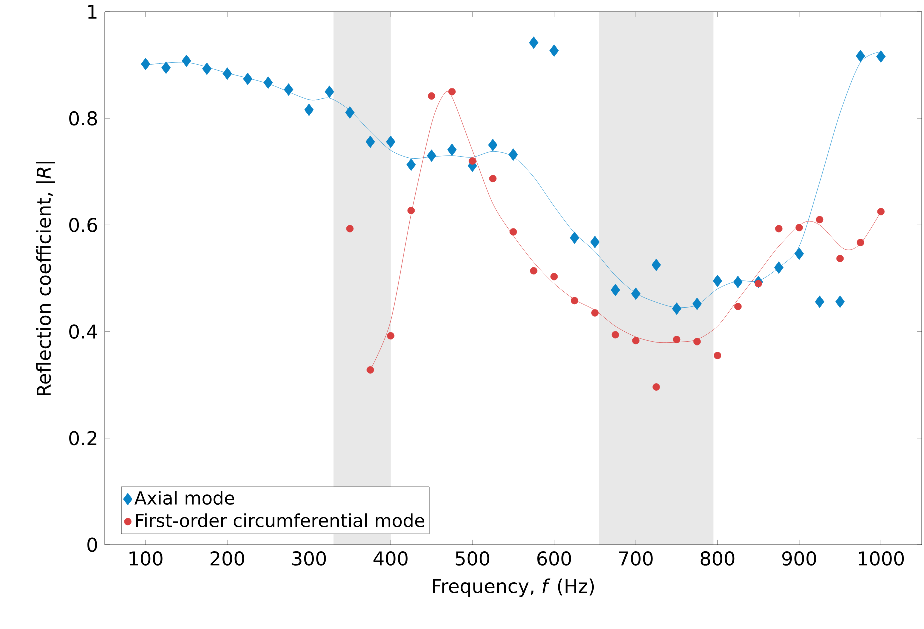 Image resolution: width=924 pixels, height=629 pixels. What do you see at coordinates (84, 331) in the screenshot?
I see `y-tick-label: 0.4` at bounding box center [84, 331].